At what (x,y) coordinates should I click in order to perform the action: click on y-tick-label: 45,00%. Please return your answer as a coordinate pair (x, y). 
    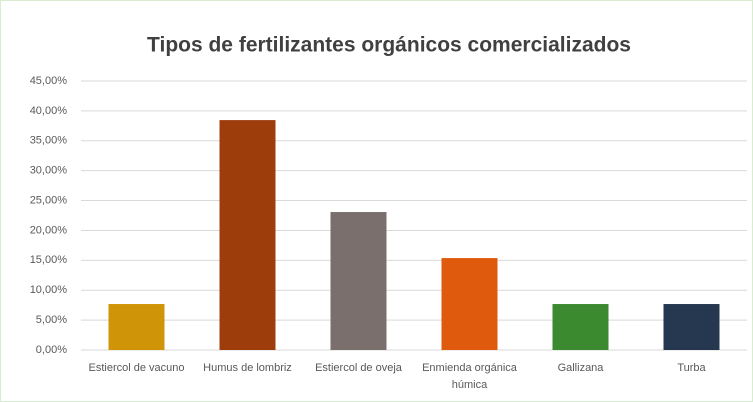
    Looking at the image, I should click on (49, 81).